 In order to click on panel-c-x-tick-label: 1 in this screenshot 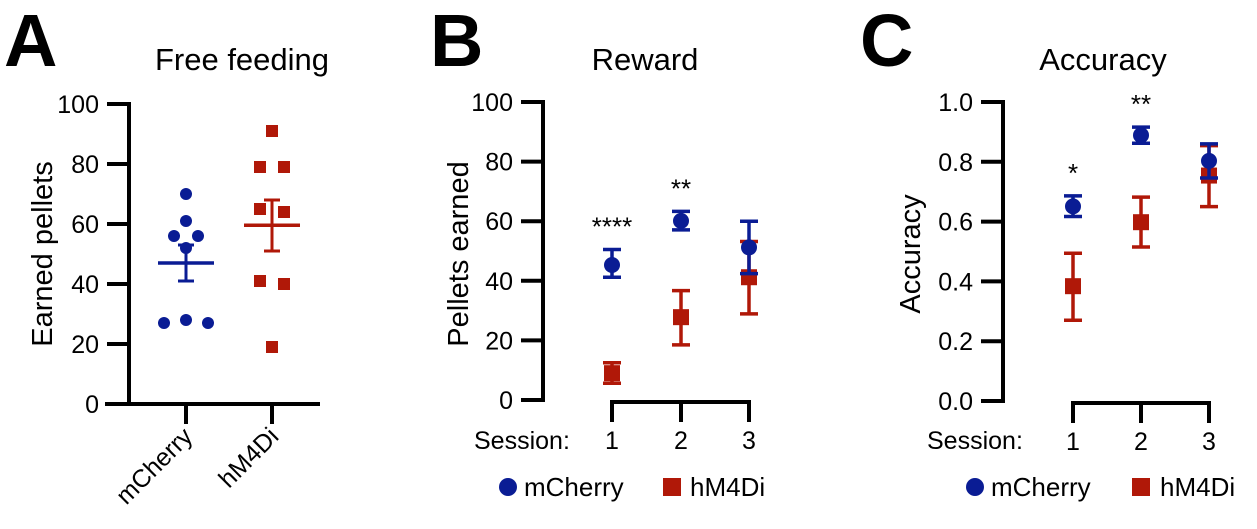, I will do `click(1073, 442)`.